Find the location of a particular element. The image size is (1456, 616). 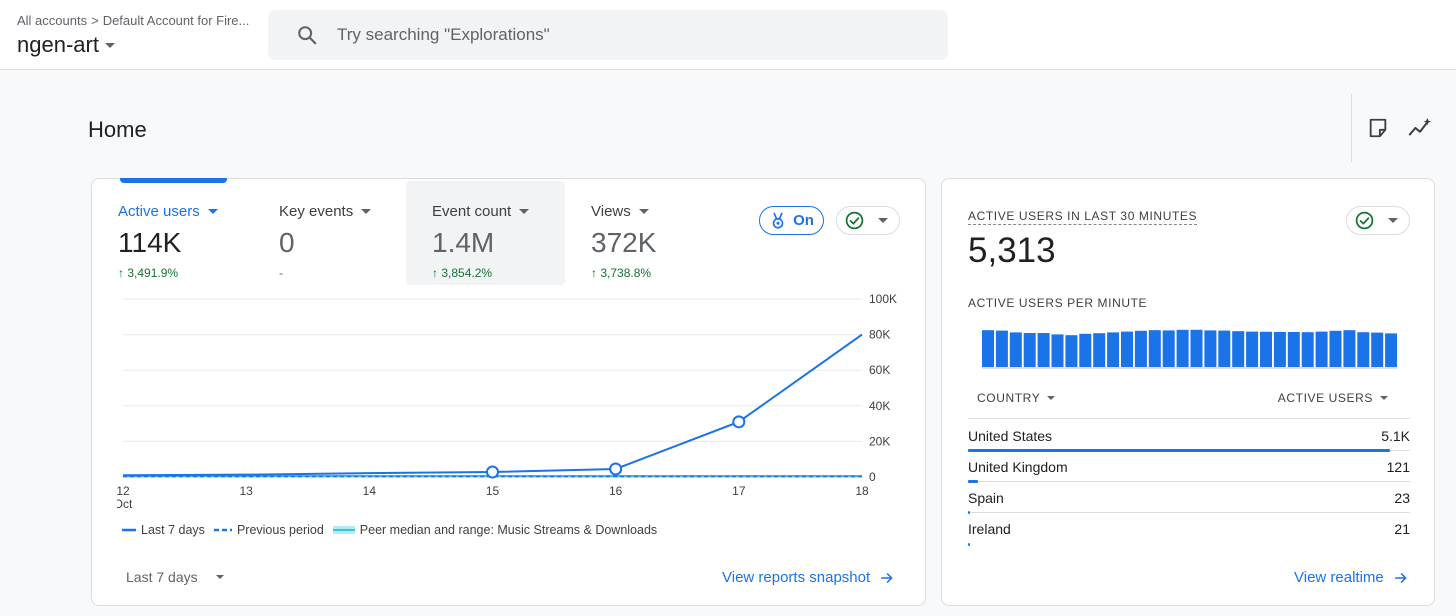

property-name: ngen-art is located at coordinates (58, 44).